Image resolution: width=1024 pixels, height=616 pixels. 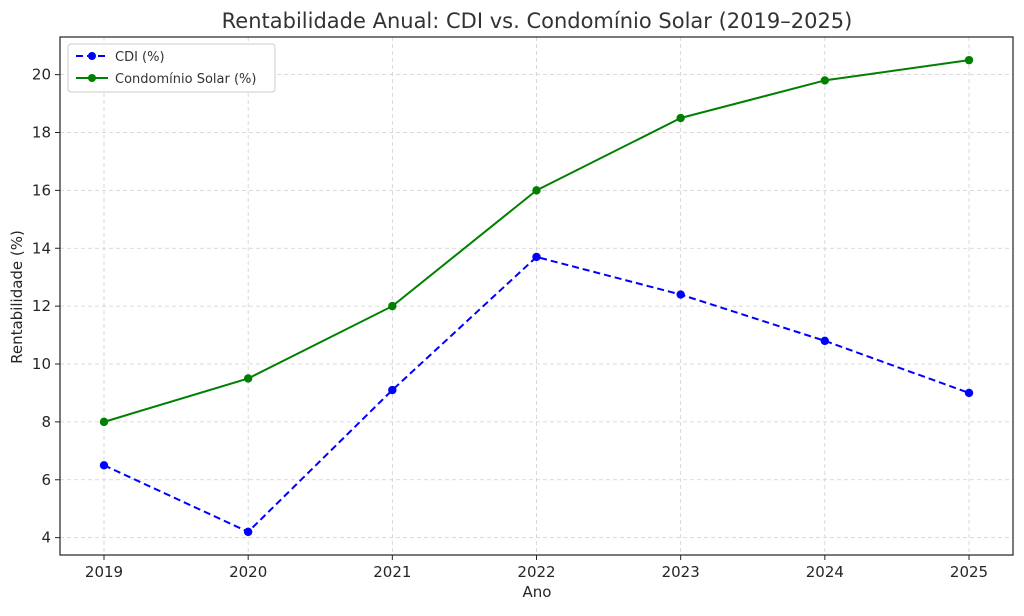 I want to click on x-tick-label: 2023, so click(x=681, y=572).